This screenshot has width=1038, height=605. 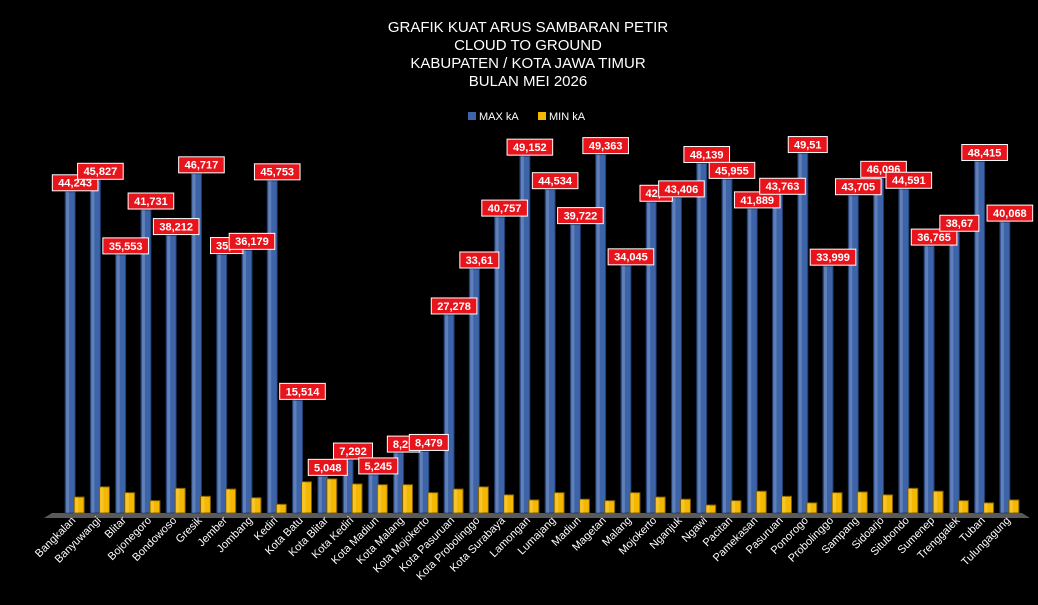 I want to click on data-label: 39,722, so click(x=581, y=217).